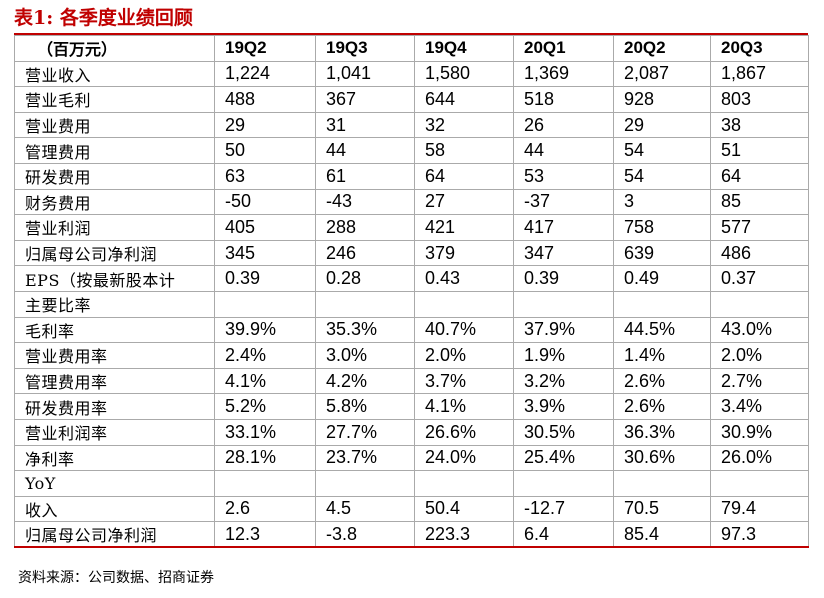  I want to click on cell-value: 223.3, so click(464, 535).